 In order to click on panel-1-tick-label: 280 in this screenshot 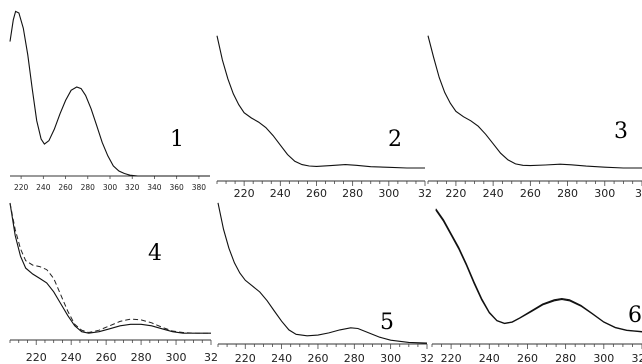, I will do `click(88, 187)`.